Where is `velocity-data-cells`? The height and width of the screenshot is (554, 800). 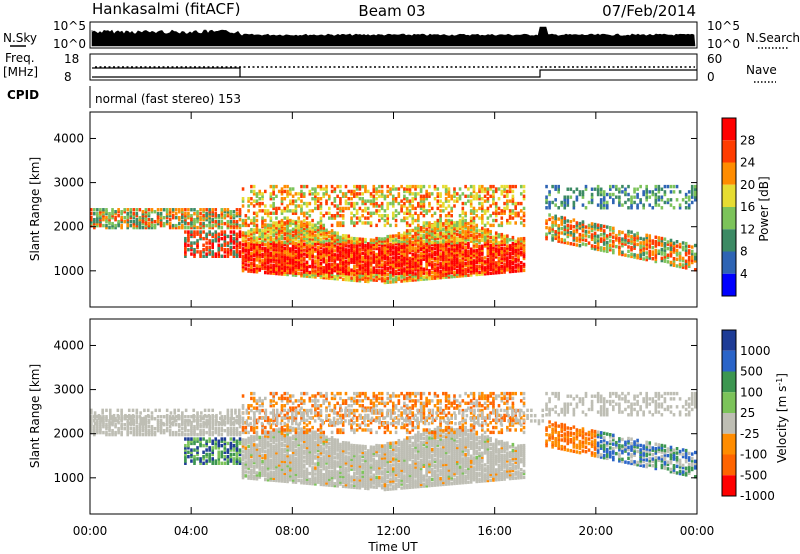
velocity-data-cells is located at coordinates (393, 441).